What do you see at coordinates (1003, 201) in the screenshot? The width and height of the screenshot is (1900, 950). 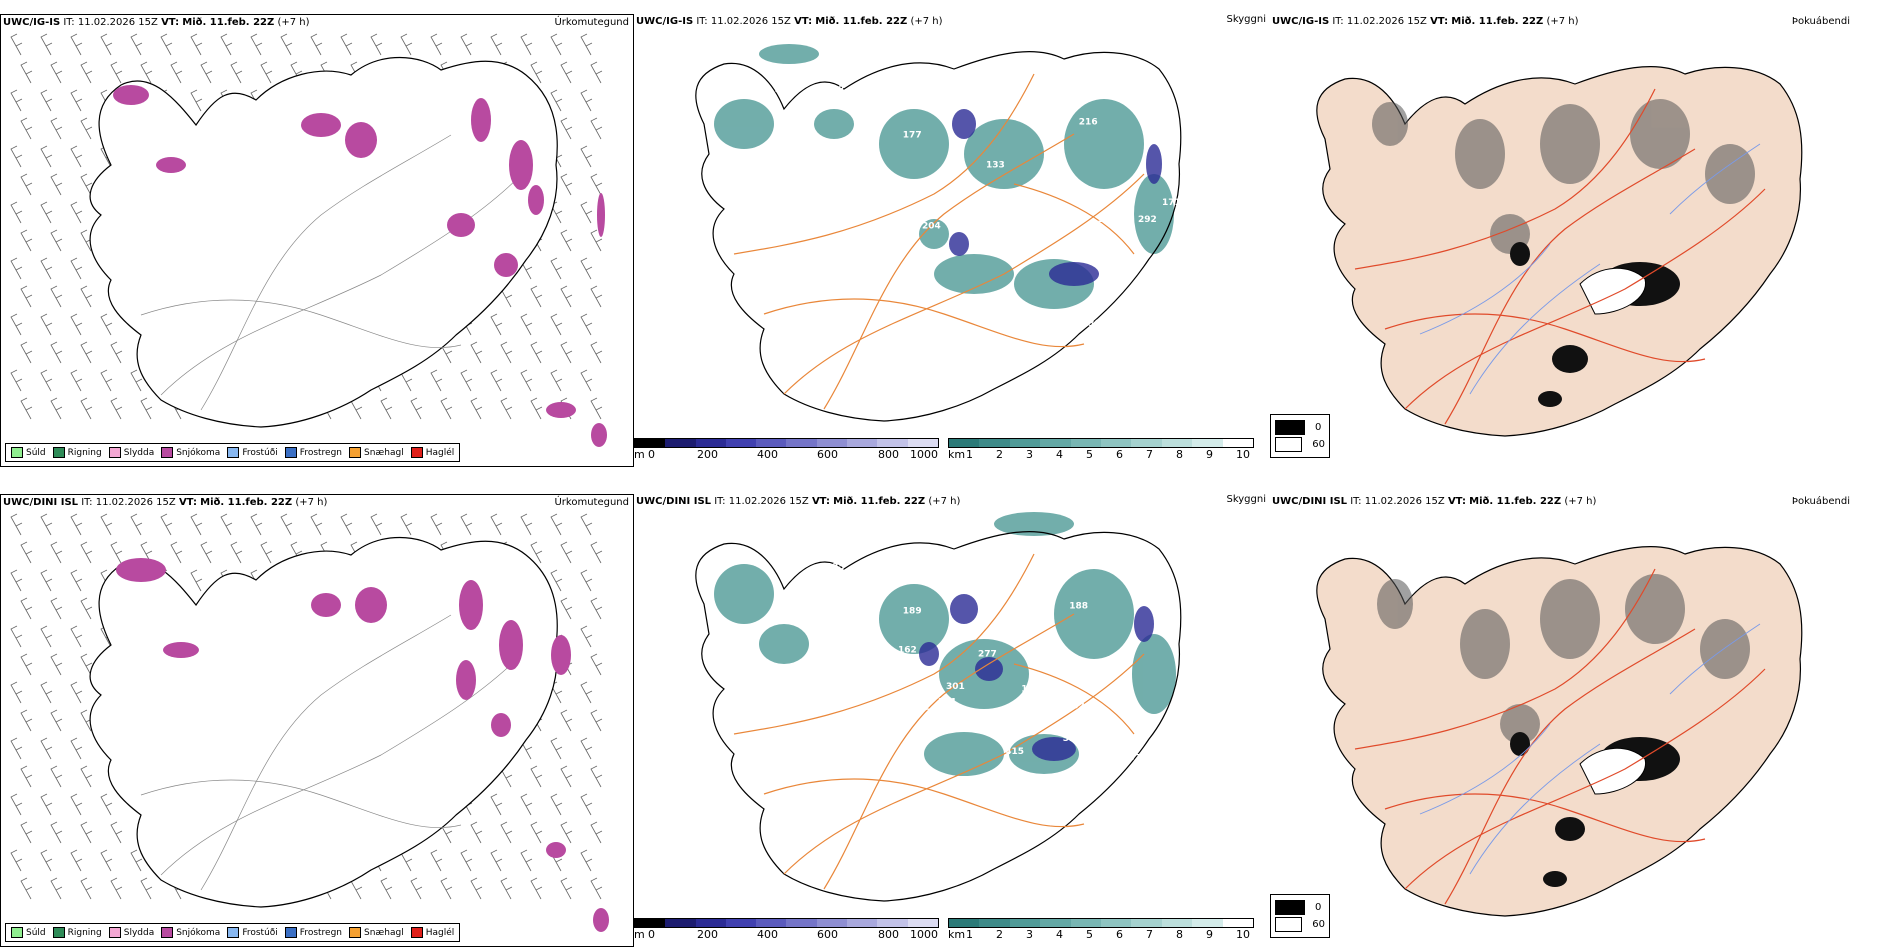 I see `ceiling-label: 287` at bounding box center [1003, 201].